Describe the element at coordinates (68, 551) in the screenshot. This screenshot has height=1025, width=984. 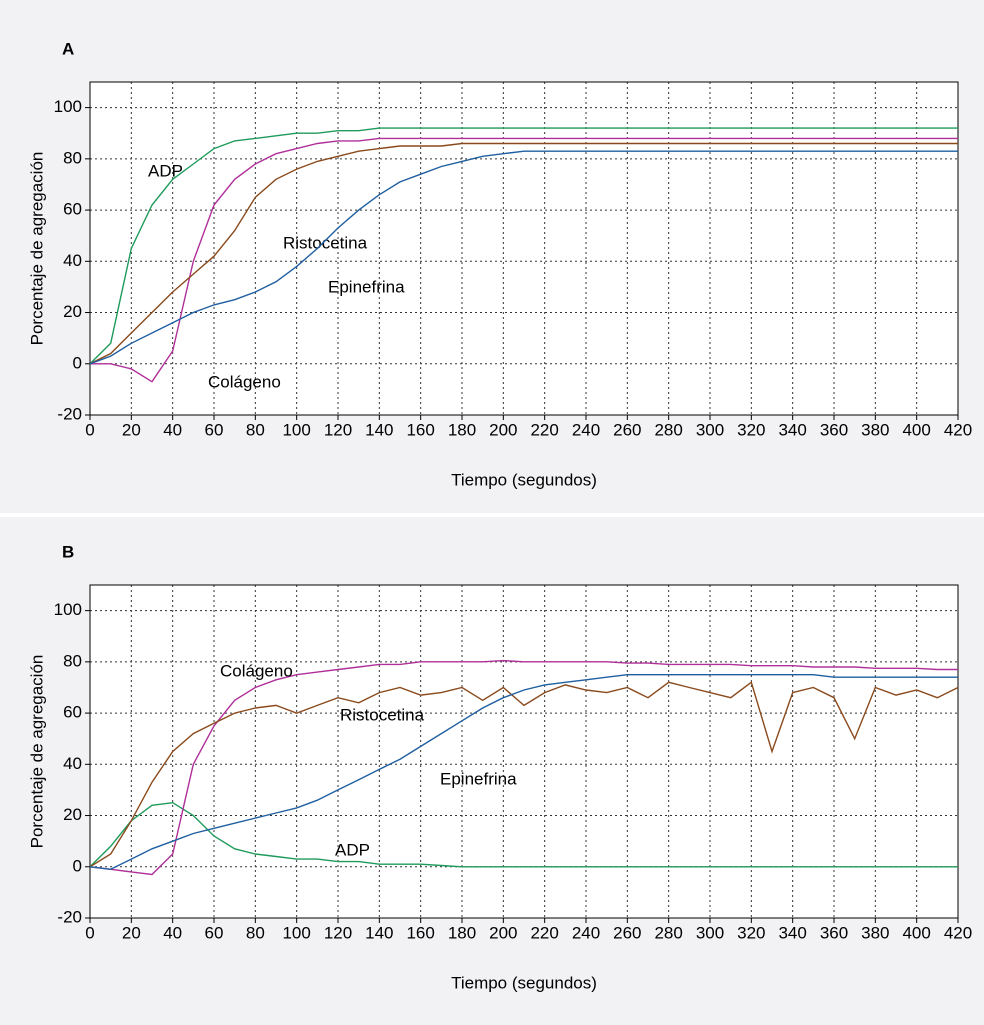
I see `panel-label: B` at that location.